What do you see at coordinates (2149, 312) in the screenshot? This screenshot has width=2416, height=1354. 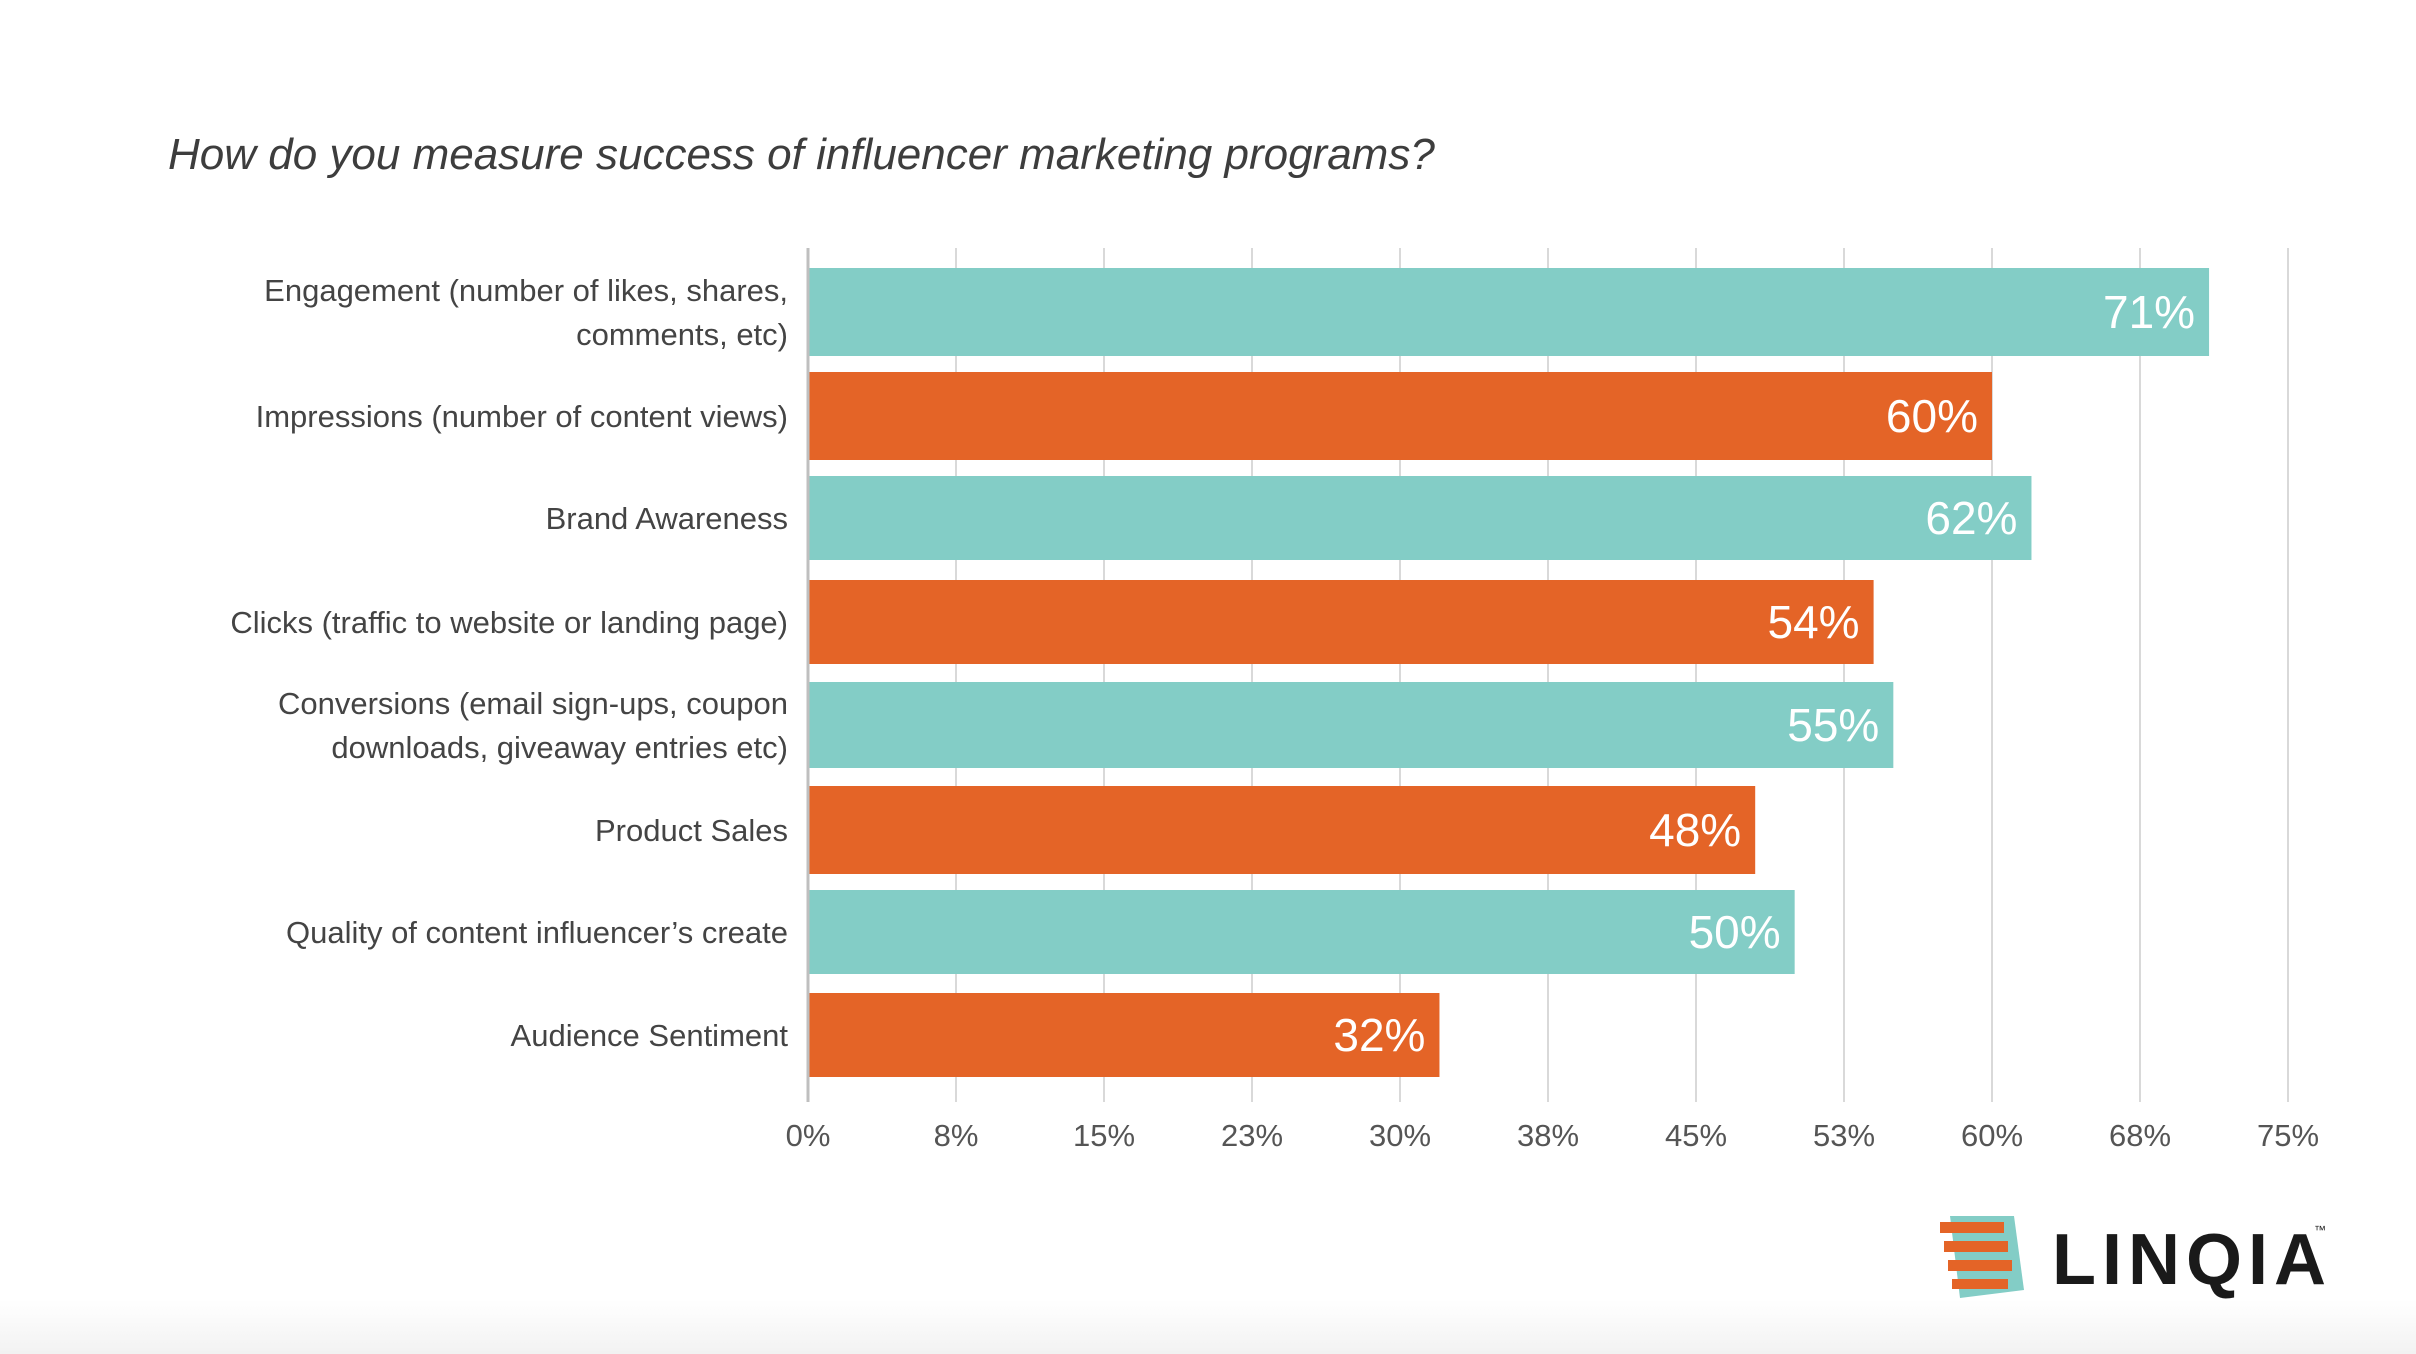 I see `bar-value-label: 71%` at bounding box center [2149, 312].